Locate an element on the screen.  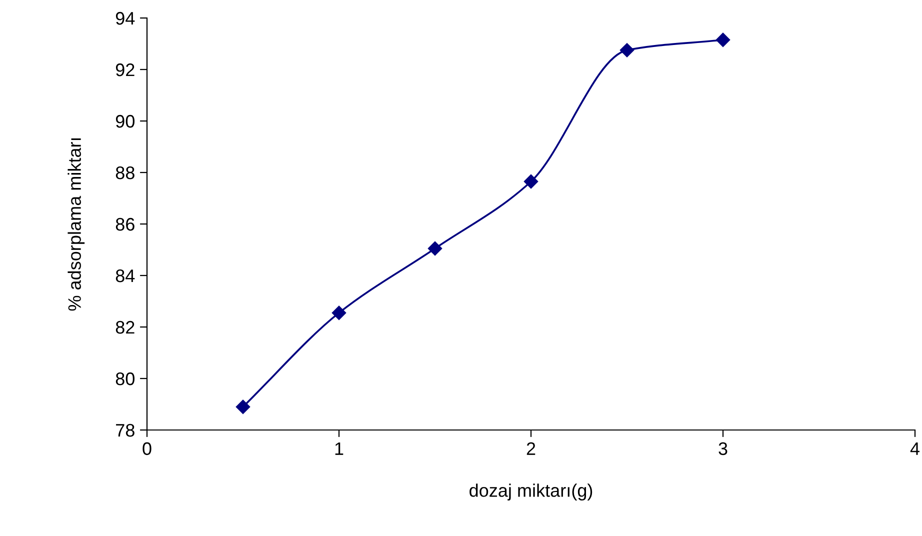
y-tick-label: 82 is located at coordinates (125, 327).